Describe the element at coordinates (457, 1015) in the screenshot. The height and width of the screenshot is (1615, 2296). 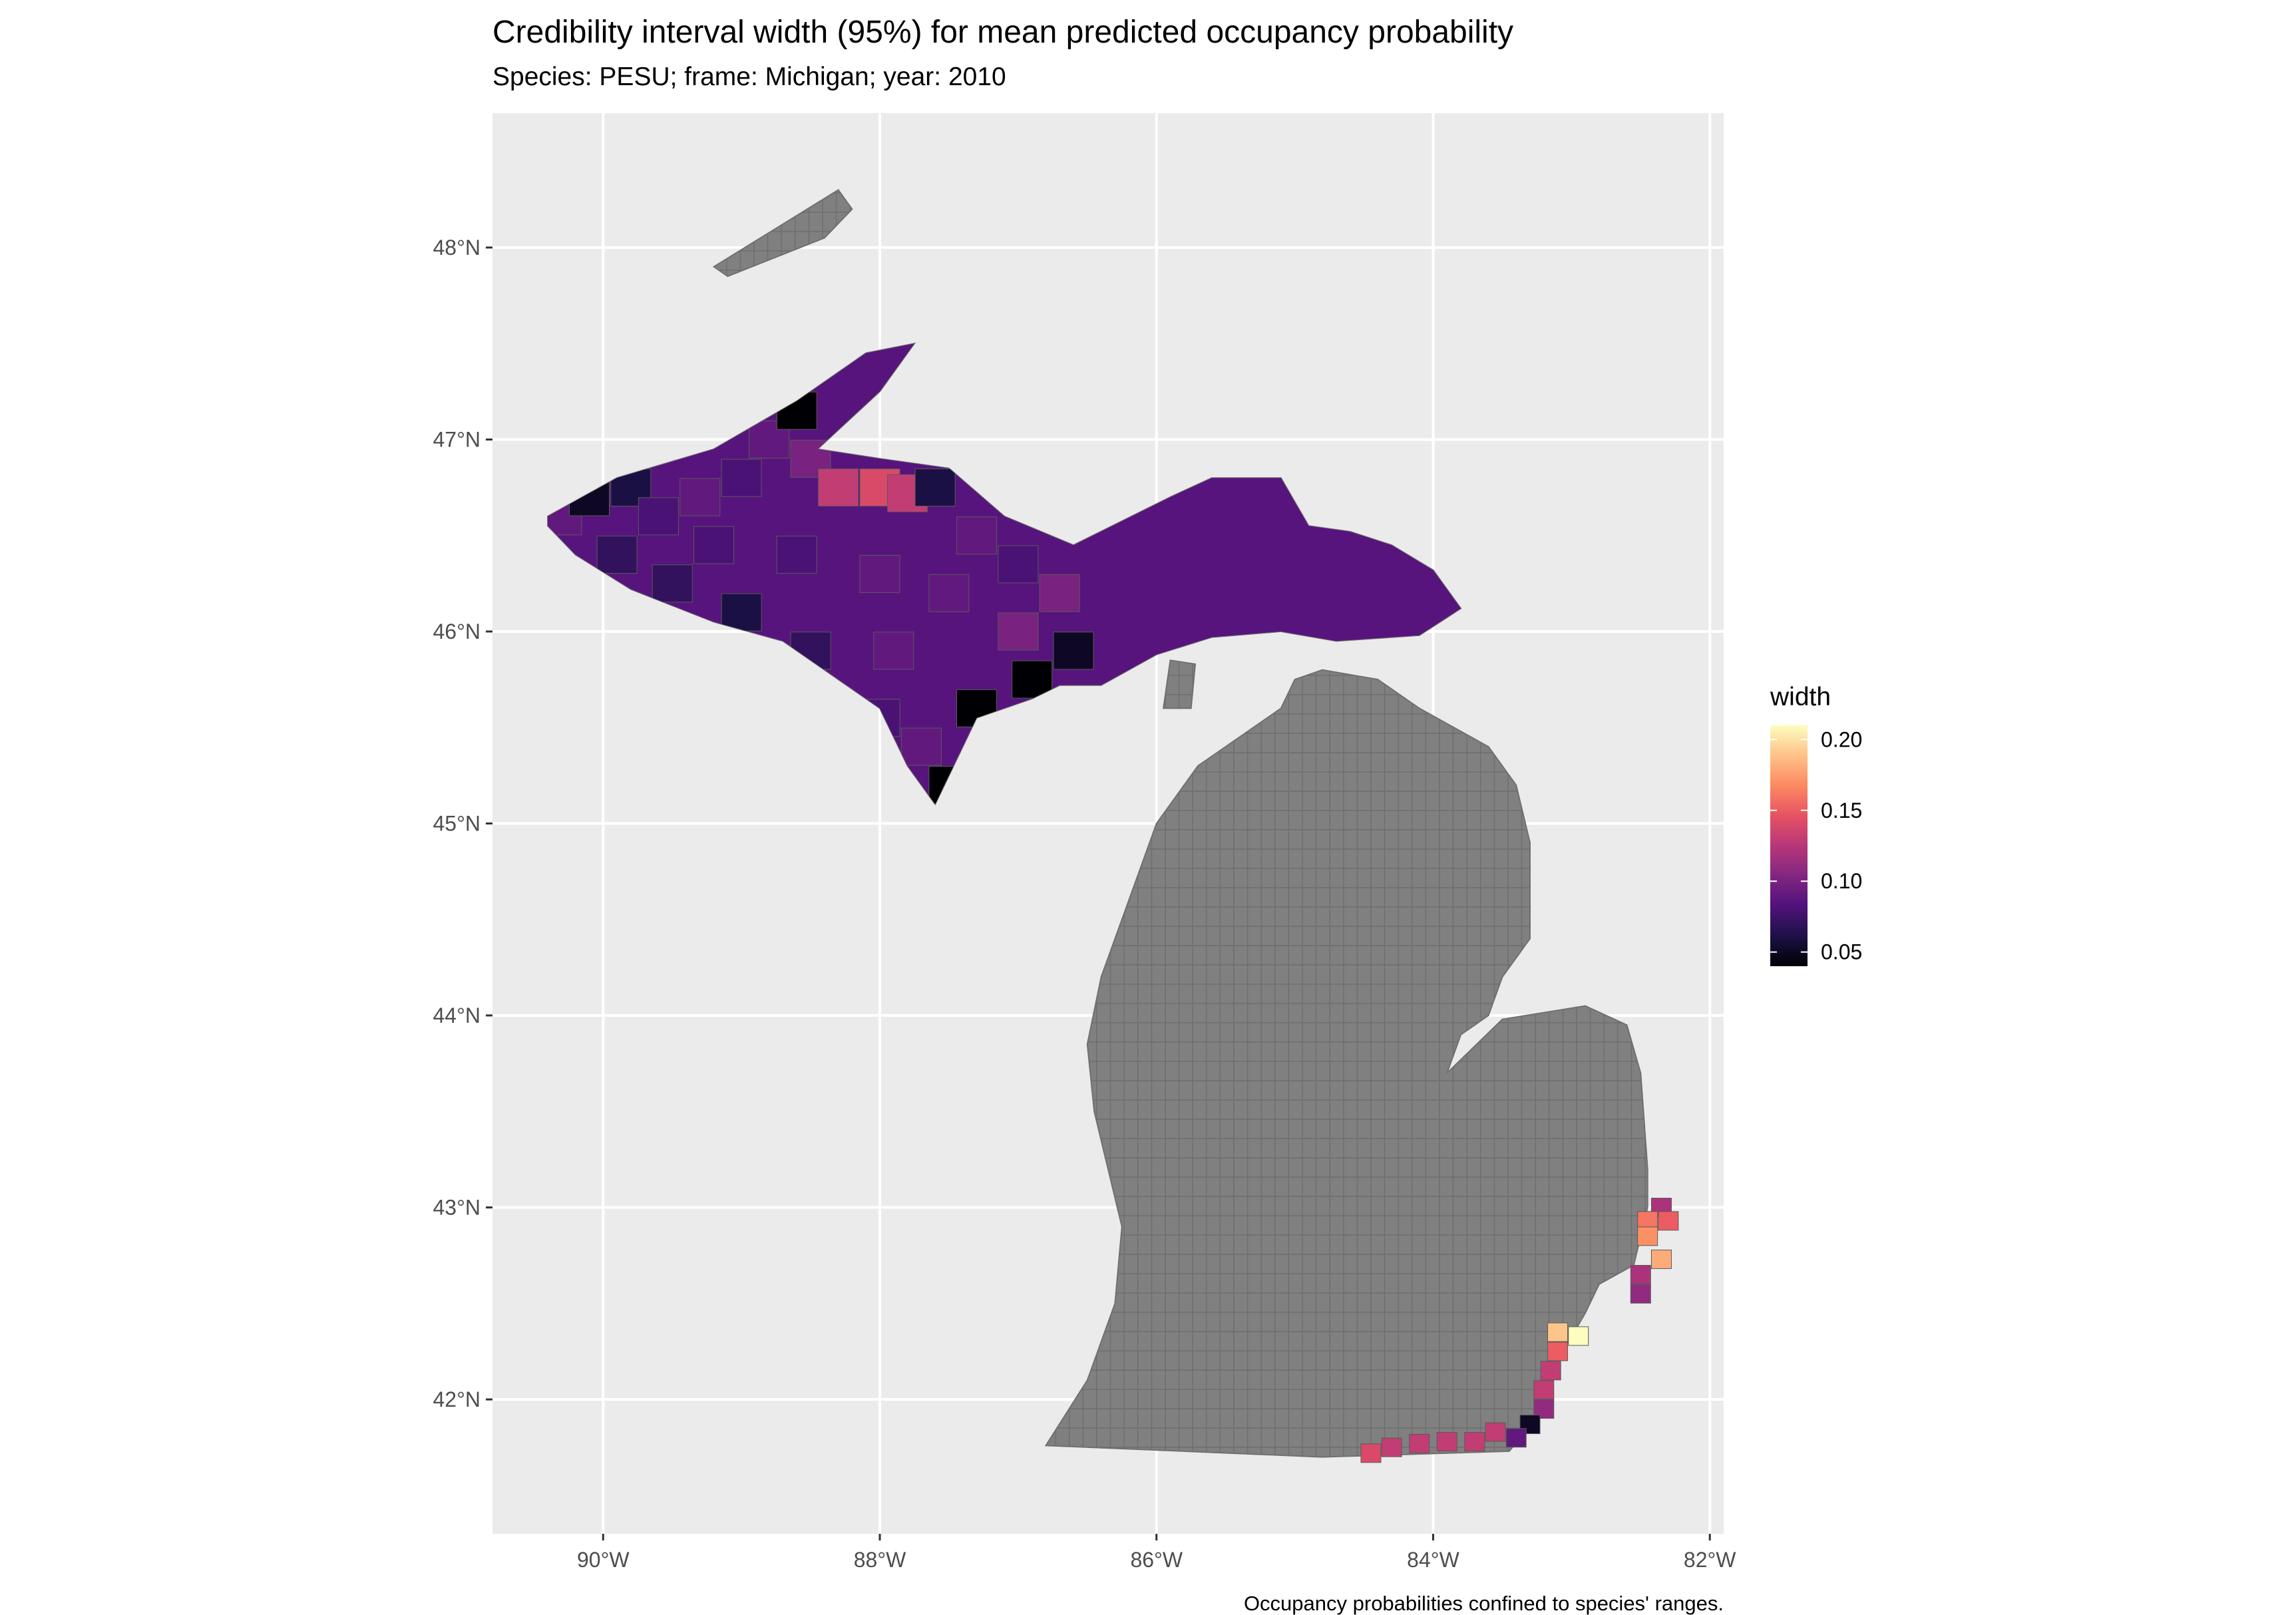
I see `y-tick-label-2: 44°N` at that location.